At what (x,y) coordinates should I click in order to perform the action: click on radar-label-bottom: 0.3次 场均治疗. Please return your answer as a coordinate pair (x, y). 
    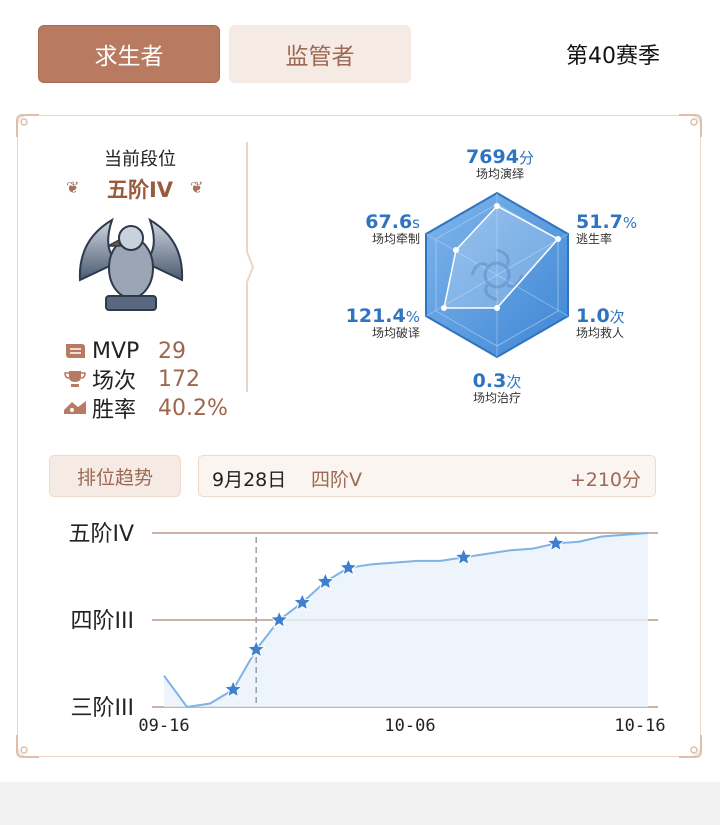
    Looking at the image, I should click on (497, 388).